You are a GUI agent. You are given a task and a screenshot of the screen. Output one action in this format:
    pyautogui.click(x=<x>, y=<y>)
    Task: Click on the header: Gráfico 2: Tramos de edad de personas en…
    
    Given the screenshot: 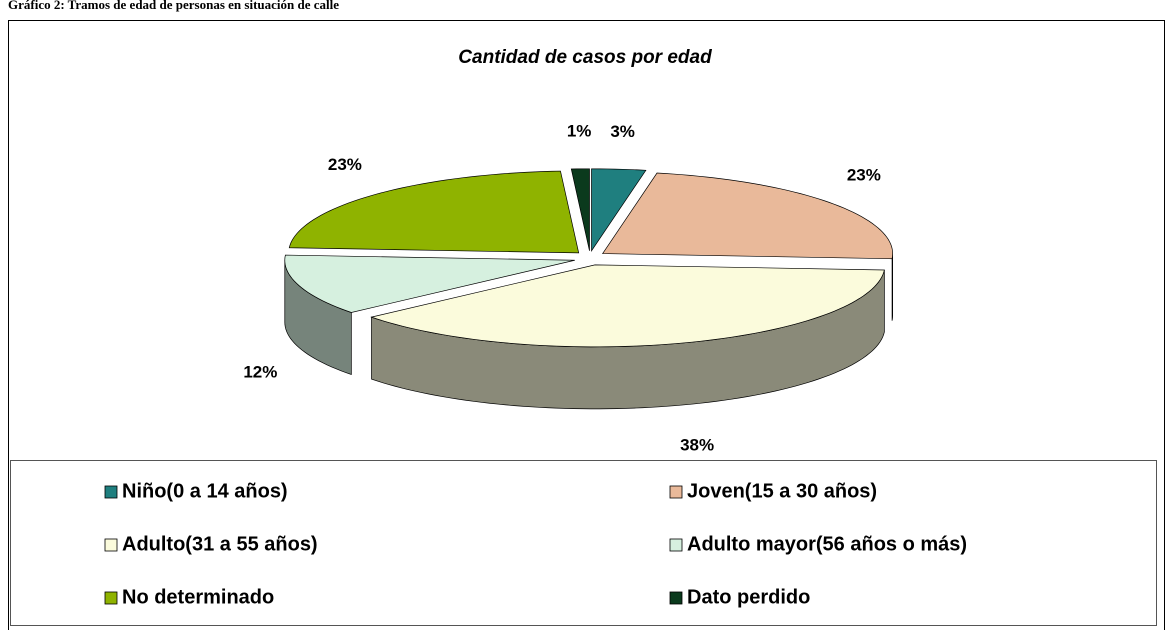 What is the action you would take?
    pyautogui.click(x=173, y=6)
    